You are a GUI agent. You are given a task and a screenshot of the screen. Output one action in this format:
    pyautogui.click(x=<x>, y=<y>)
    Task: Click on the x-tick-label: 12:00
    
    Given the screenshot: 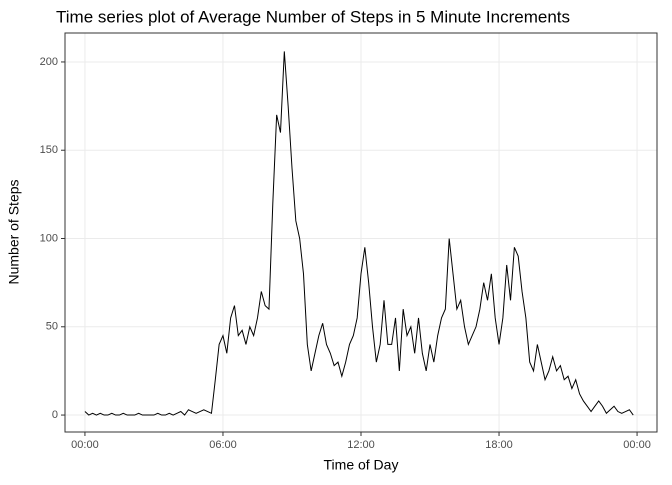 What is the action you would take?
    pyautogui.click(x=361, y=445)
    